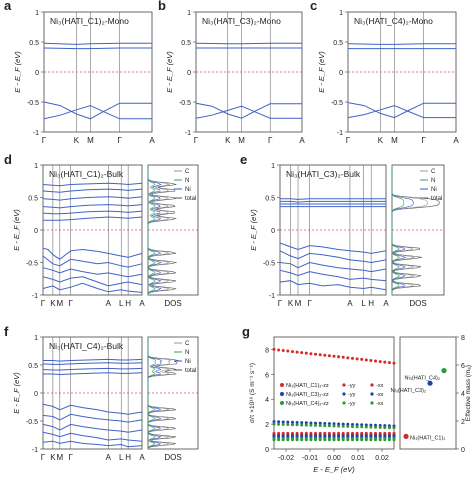 Image resolution: width=474 pixels, height=486 pixels. I want to click on y-tick-label: 0.5, so click(338, 43).